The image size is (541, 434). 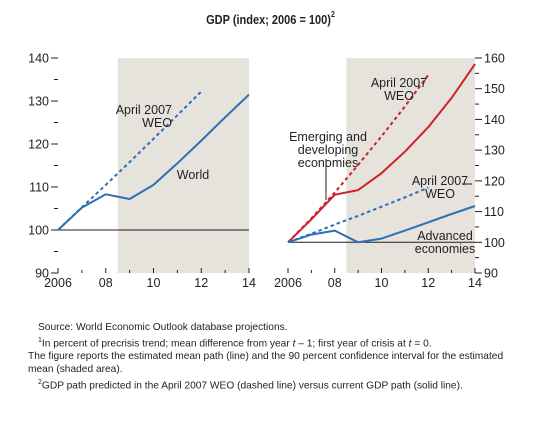 I want to click on footnote-1-mark: 1, so click(x=40, y=340).